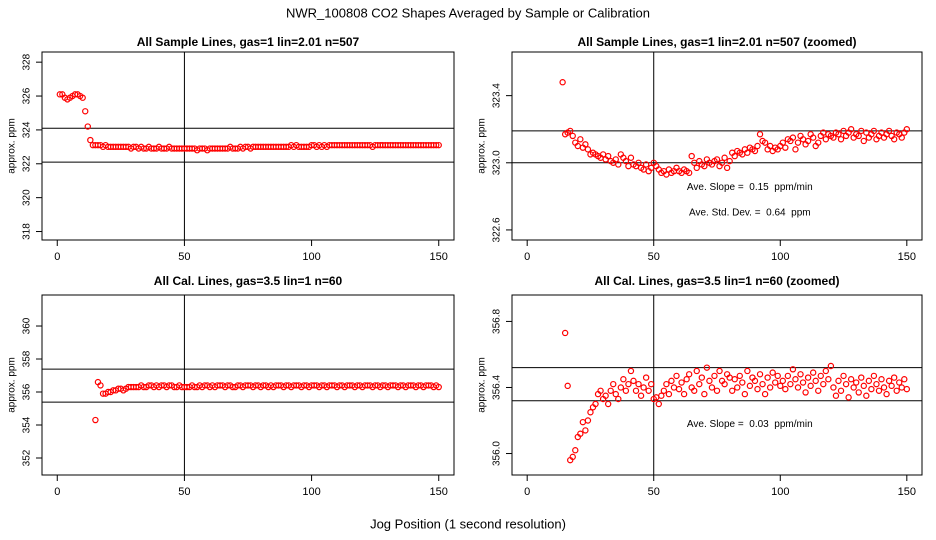 Image resolution: width=936 pixels, height=540 pixels. Describe the element at coordinates (497, 95) in the screenshot. I see `y-tick-label: 323.4` at that location.